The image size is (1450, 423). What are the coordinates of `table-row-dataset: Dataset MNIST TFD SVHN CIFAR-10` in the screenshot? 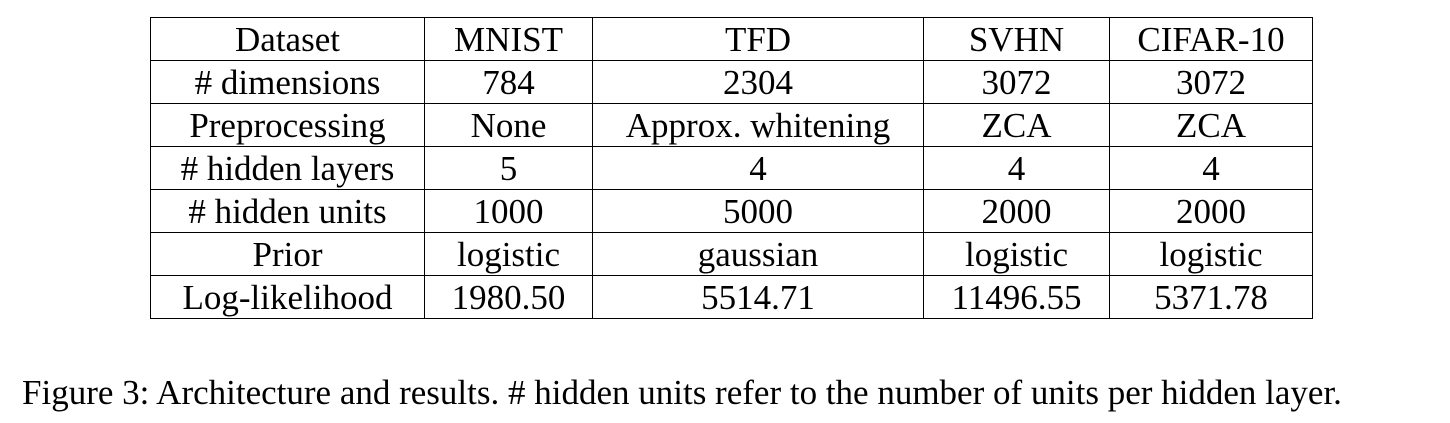 It's located at (731, 39).